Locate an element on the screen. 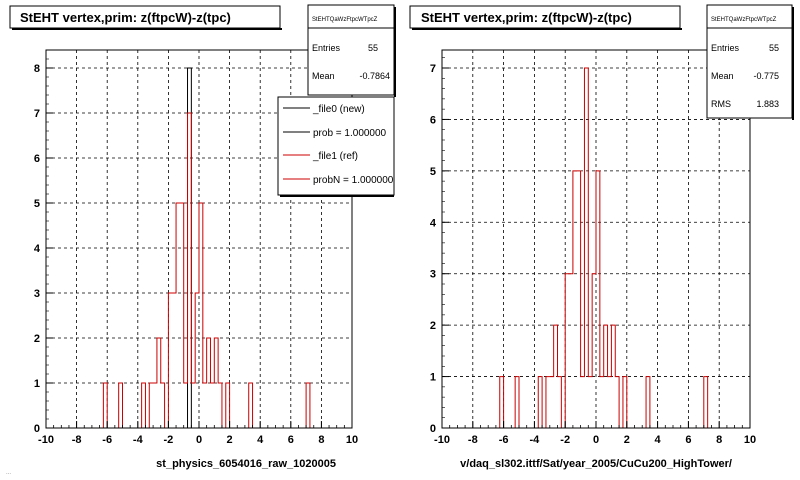 The width and height of the screenshot is (800, 480). stats-rms-value: 1.883 is located at coordinates (767, 104).